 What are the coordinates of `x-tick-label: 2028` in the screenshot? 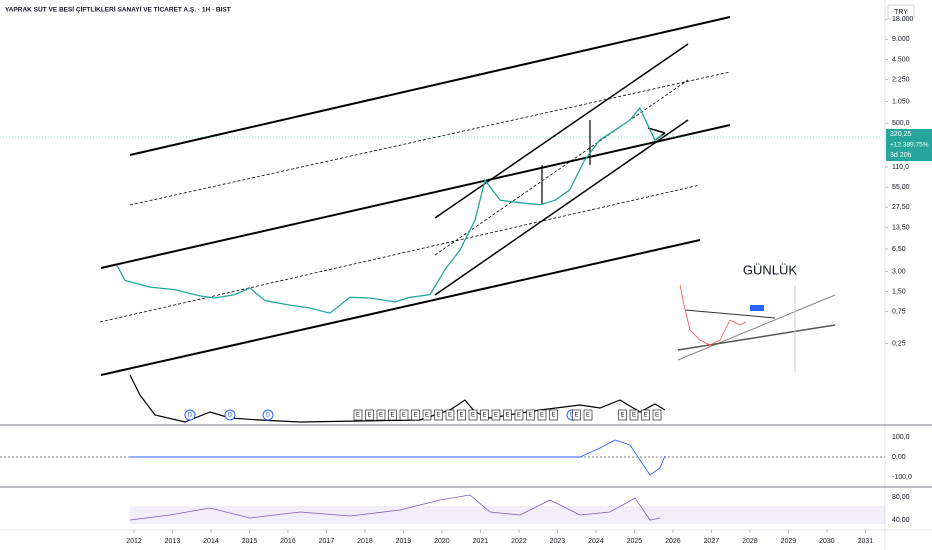 It's located at (750, 541).